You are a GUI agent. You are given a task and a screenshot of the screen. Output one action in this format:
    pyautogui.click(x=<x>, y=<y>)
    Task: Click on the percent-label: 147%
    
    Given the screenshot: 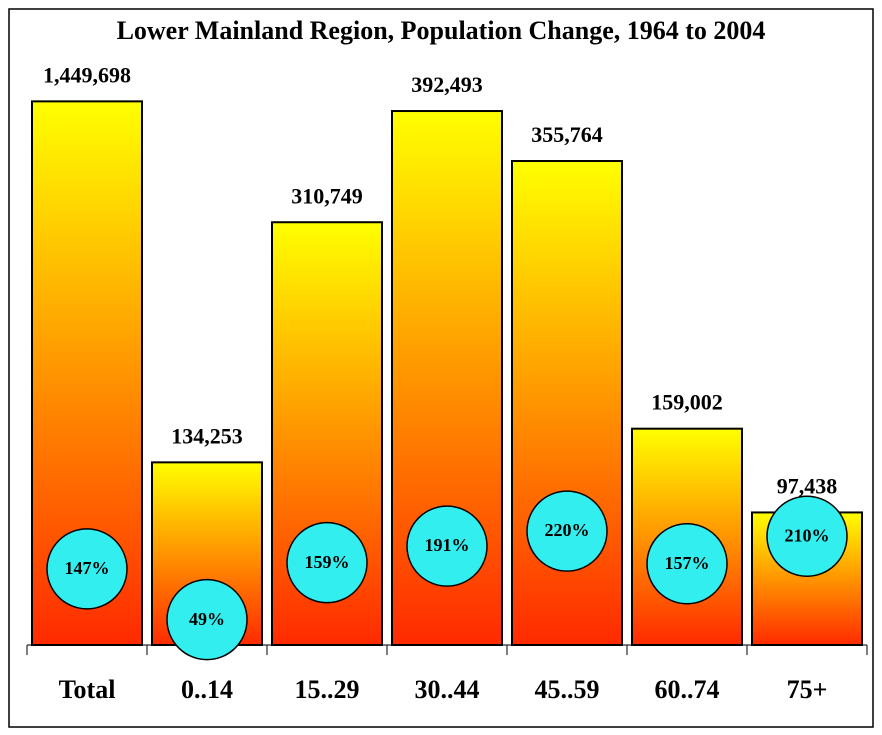 What is the action you would take?
    pyautogui.click(x=87, y=568)
    